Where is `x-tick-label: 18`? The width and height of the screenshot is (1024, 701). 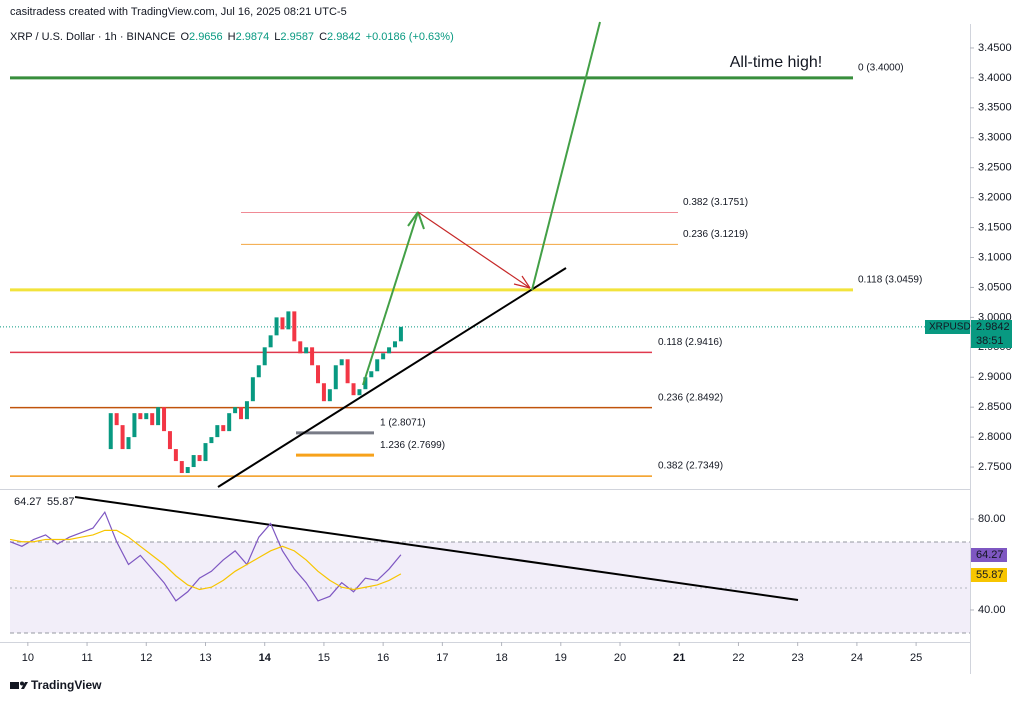 x-tick-label: 18 is located at coordinates (501, 658).